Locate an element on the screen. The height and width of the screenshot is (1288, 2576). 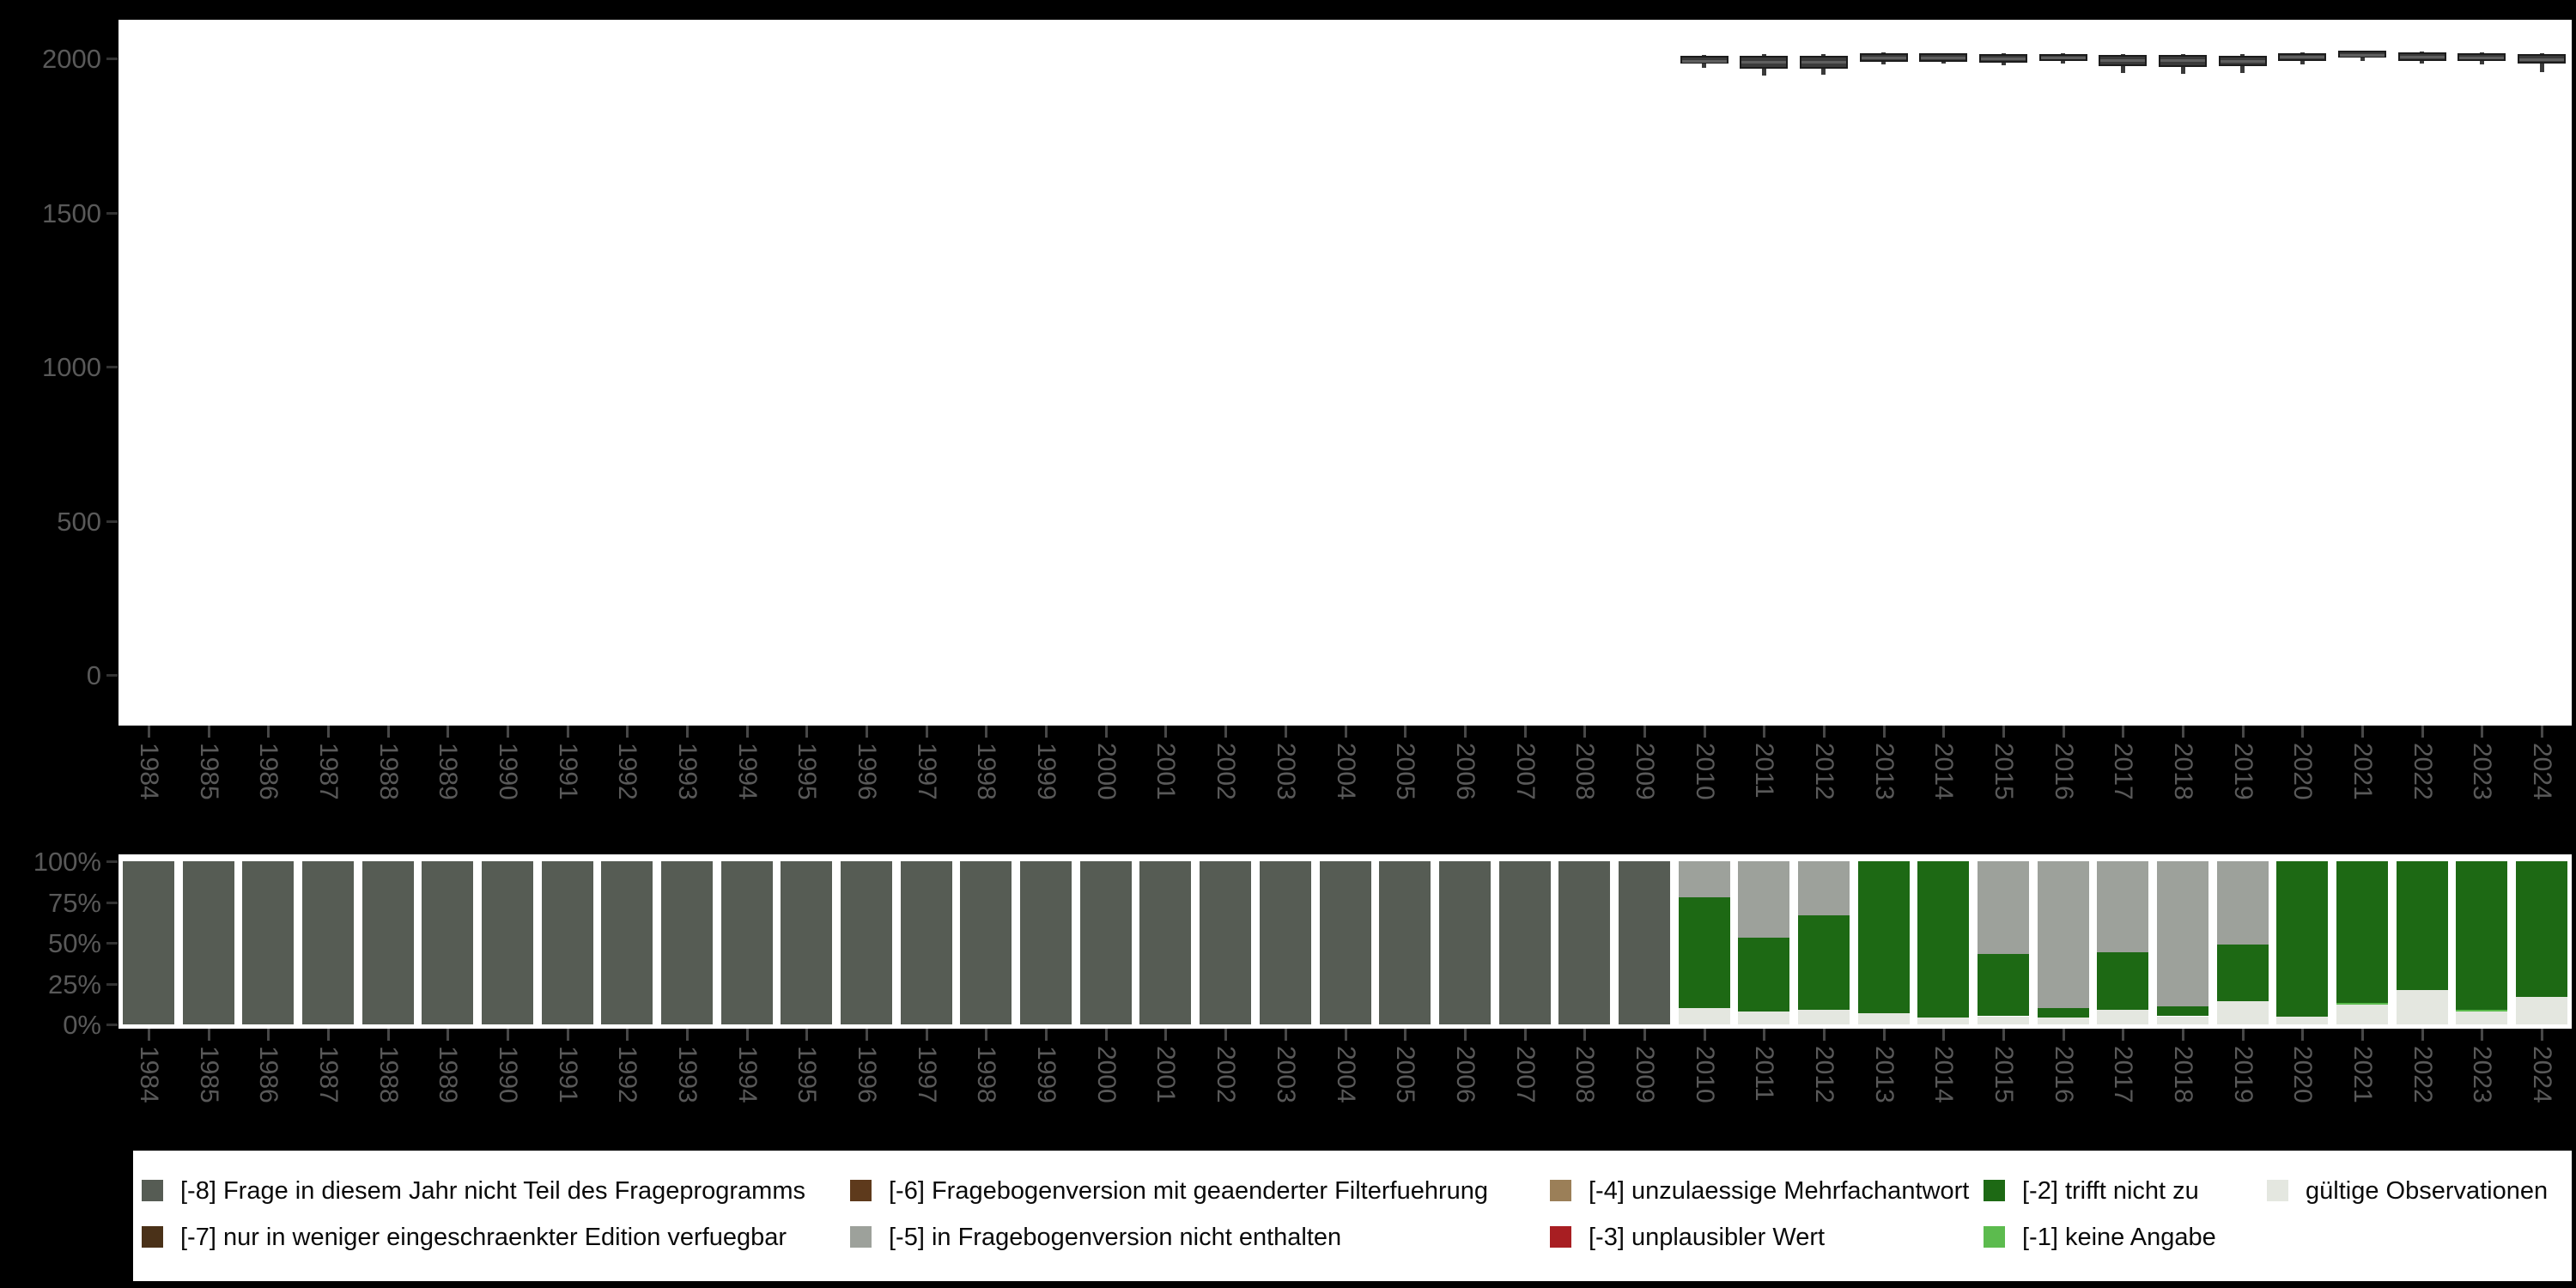
bar-xtick-label: 1995 is located at coordinates (808, 1074).